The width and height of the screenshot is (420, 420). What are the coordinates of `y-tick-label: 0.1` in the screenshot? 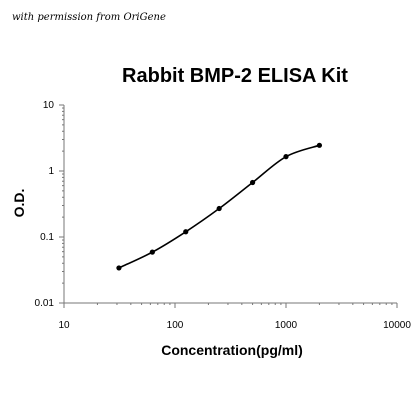 It's located at (47, 237).